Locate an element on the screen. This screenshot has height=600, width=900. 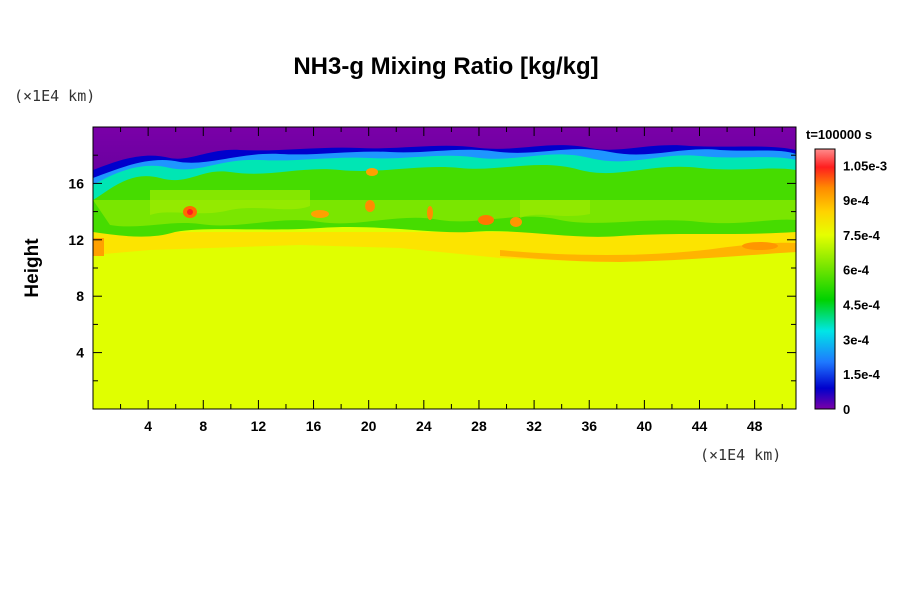
x-tick-label: 24 is located at coordinates (424, 426).